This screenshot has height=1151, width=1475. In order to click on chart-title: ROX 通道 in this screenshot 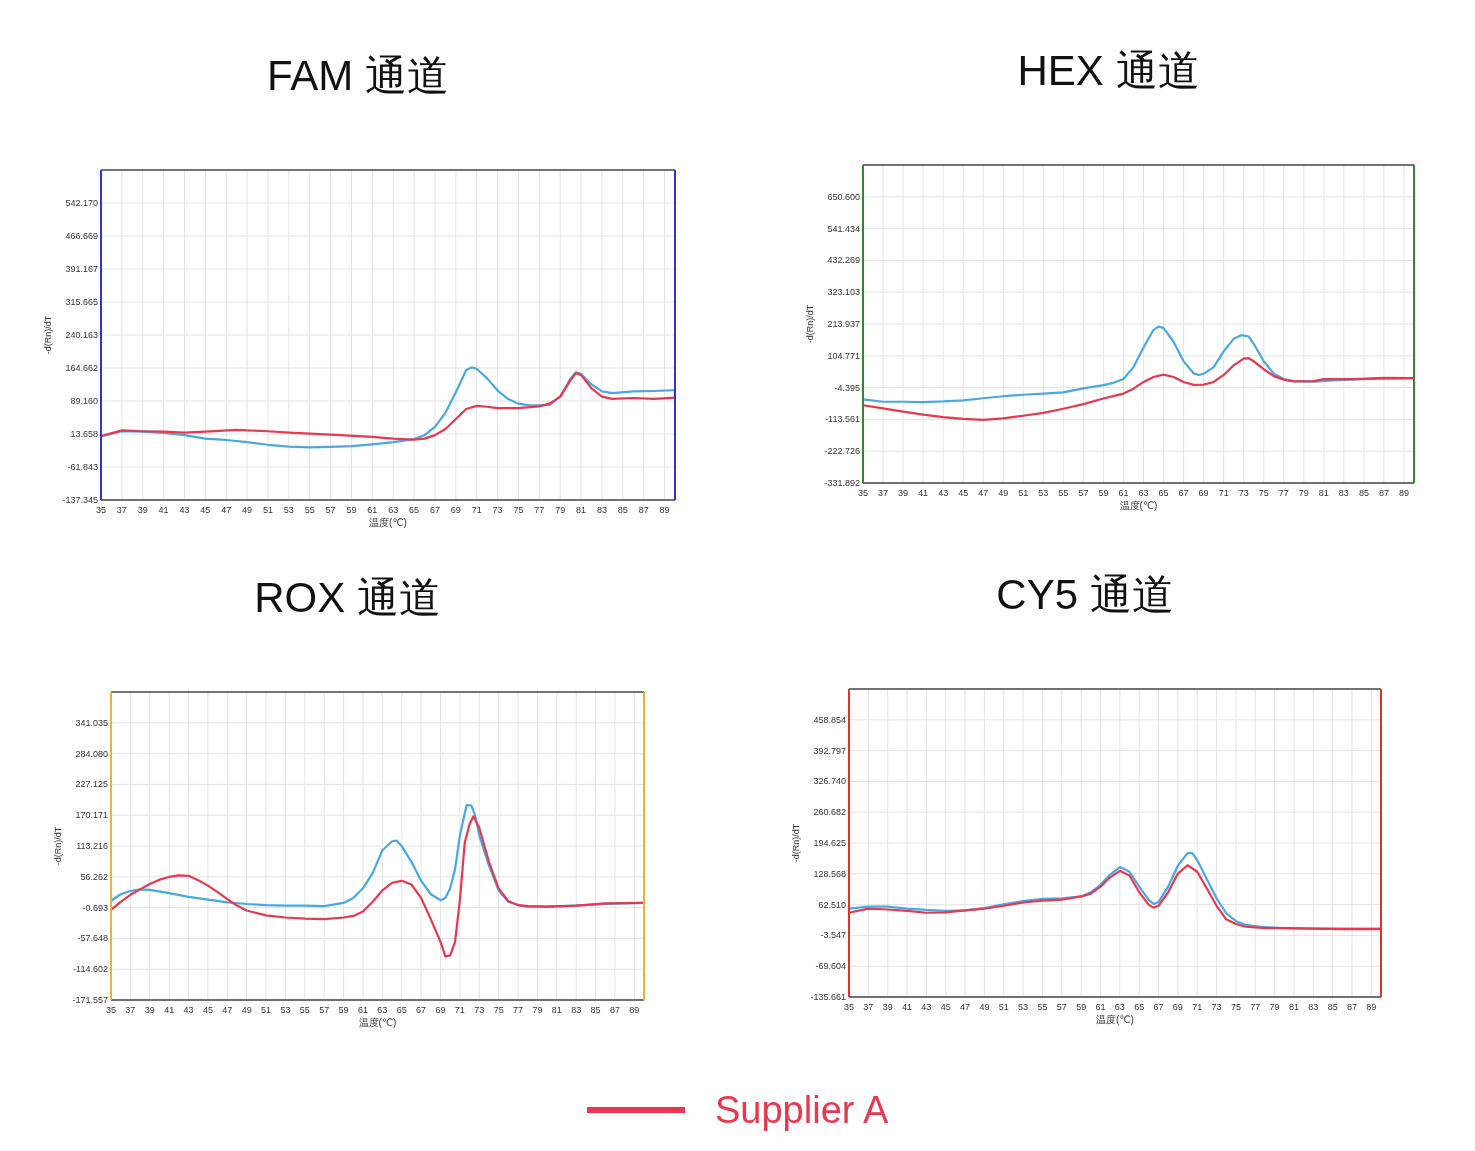, I will do `click(347, 597)`.